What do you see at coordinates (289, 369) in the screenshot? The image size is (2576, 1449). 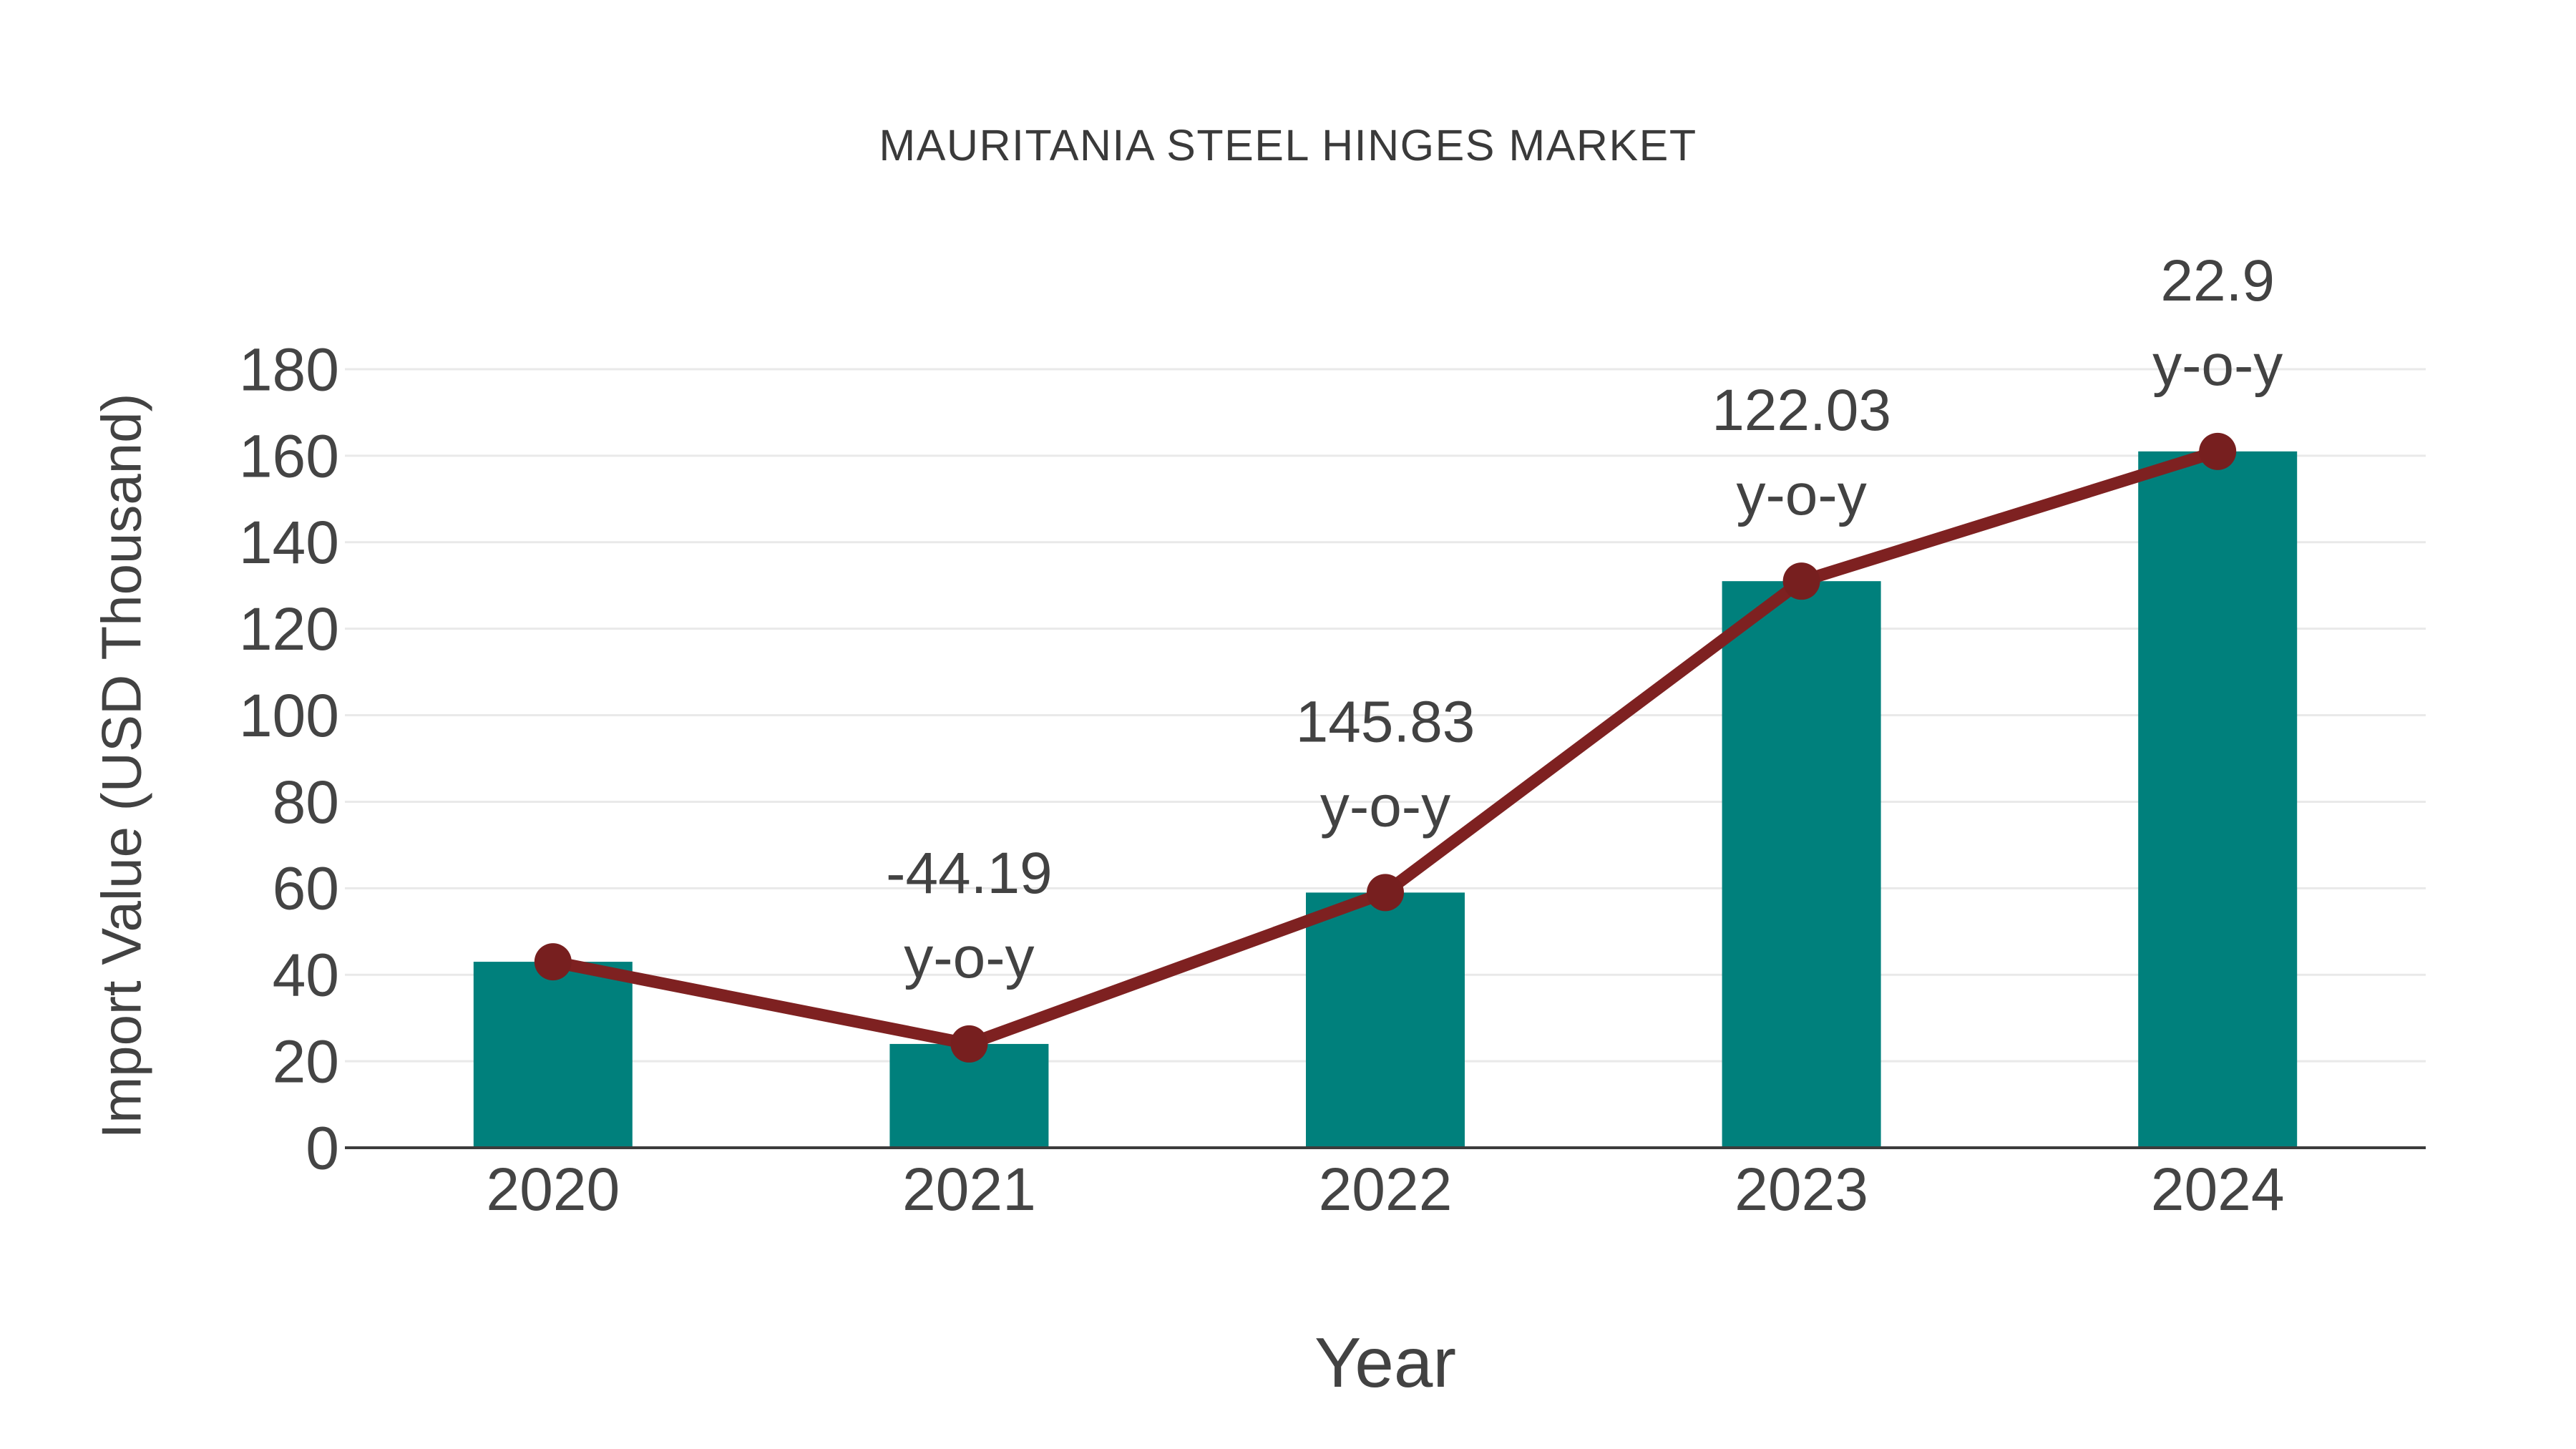 I see `y-tick-label-180: 180` at bounding box center [289, 369].